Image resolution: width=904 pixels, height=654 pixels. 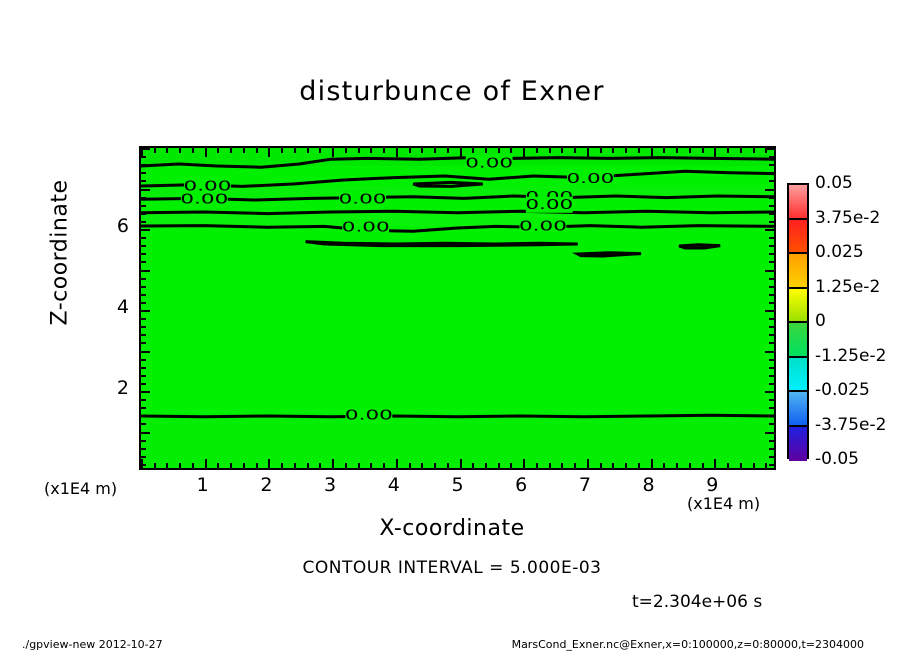 What do you see at coordinates (452, 528) in the screenshot?
I see `x-axis-title: X-coordinate` at bounding box center [452, 528].